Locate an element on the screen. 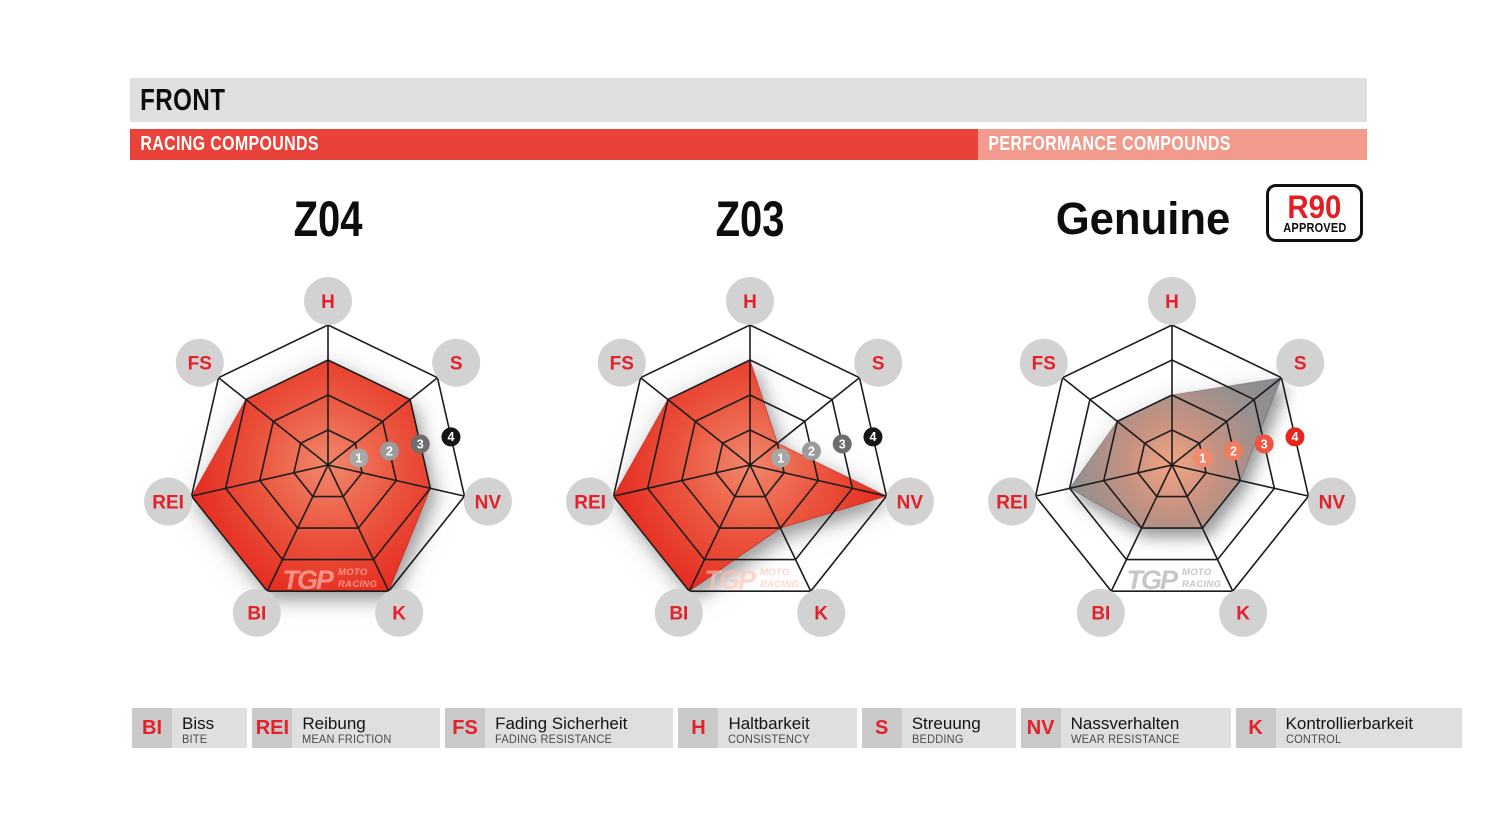 This screenshot has height=820, width=1500. performance-compounds-label: PERFORMANCE COMPOUNDS is located at coordinates (1109, 144).